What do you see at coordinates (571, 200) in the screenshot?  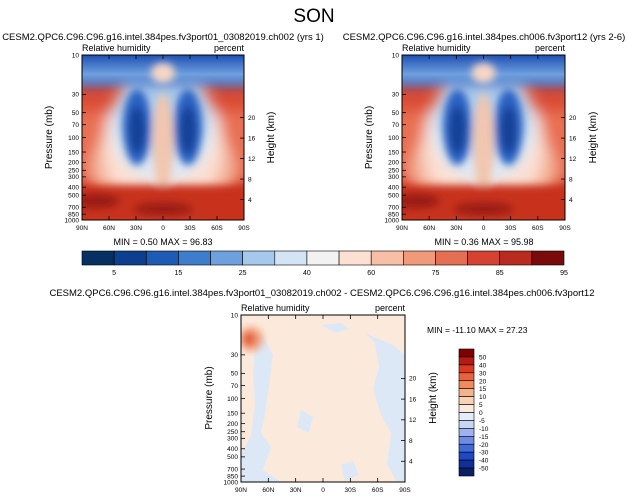 I see `panel-2-ytick-right-label: 4` at bounding box center [571, 200].